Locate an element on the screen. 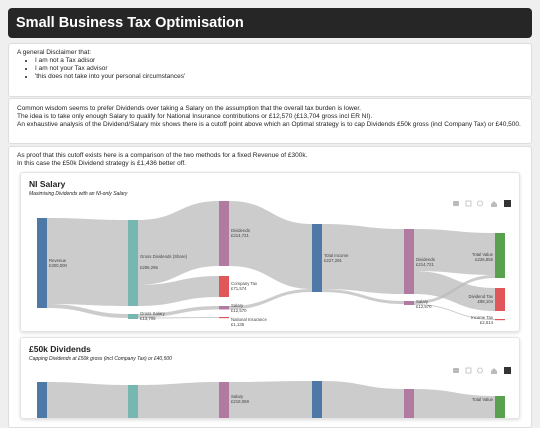 This screenshot has width=540, height=428. node-label: National Insurance is located at coordinates (249, 319).